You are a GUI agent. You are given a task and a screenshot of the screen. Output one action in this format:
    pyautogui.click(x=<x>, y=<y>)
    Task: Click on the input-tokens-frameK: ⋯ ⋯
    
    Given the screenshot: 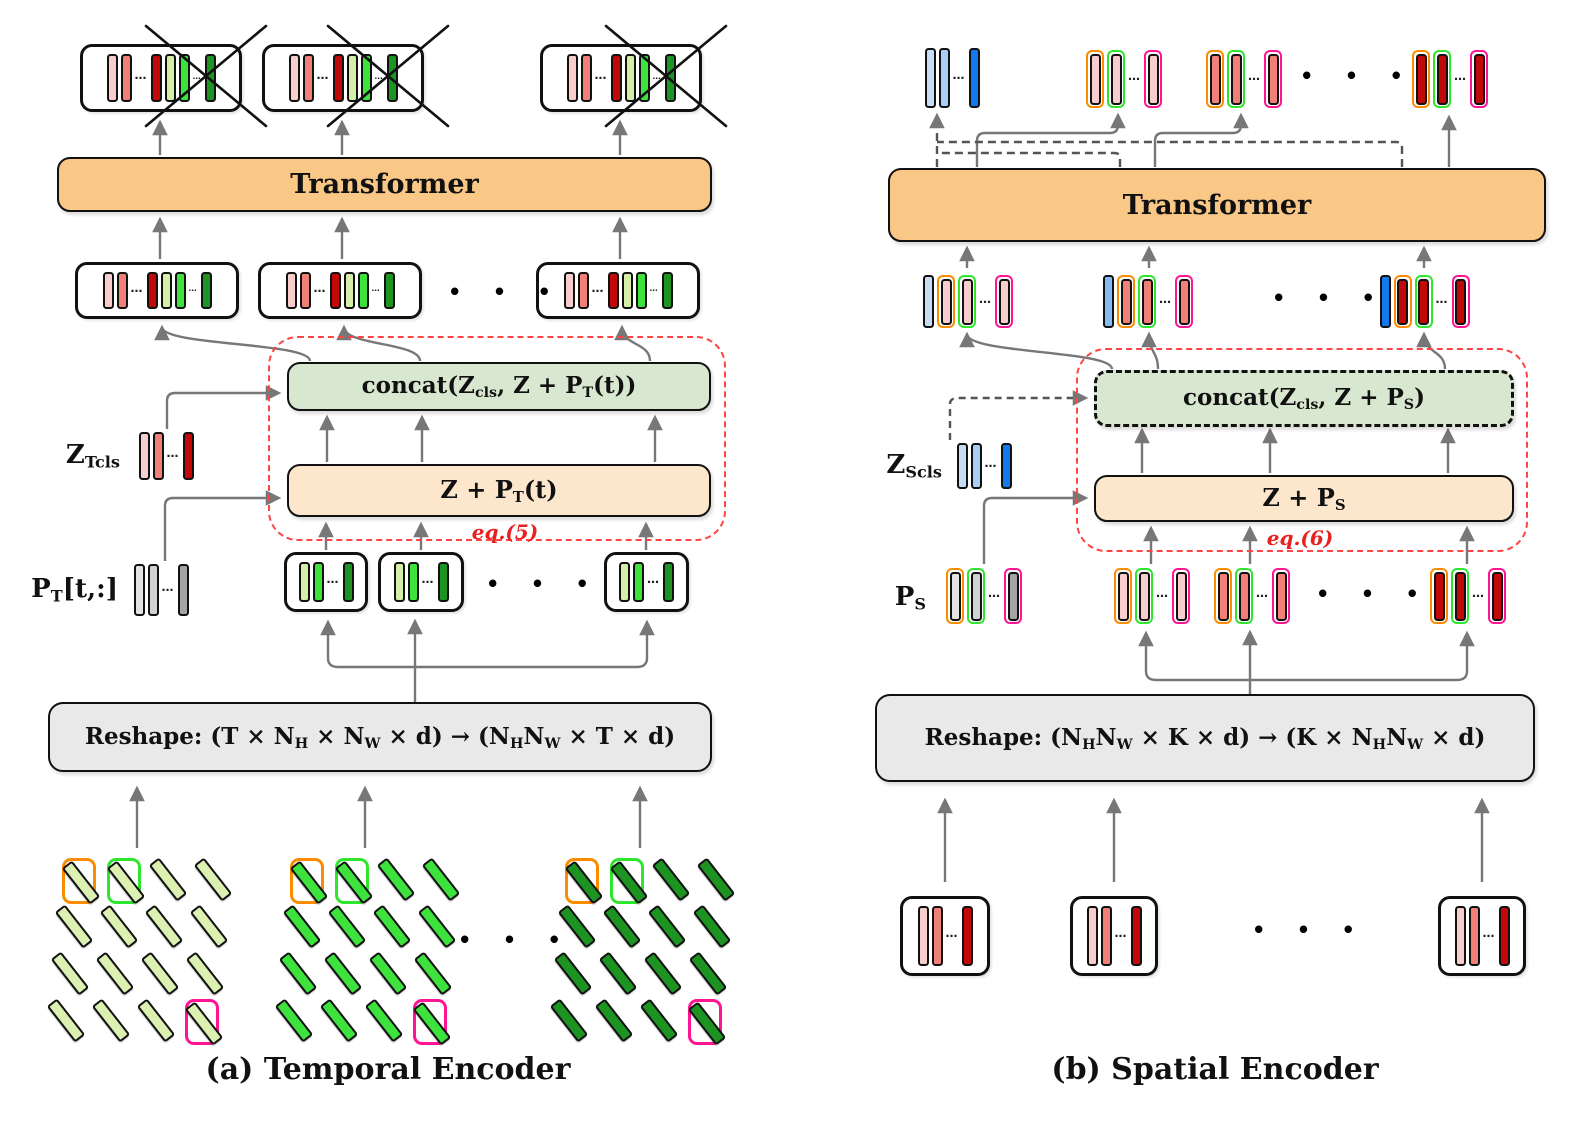 What is the action you would take?
    pyautogui.click(x=618, y=290)
    